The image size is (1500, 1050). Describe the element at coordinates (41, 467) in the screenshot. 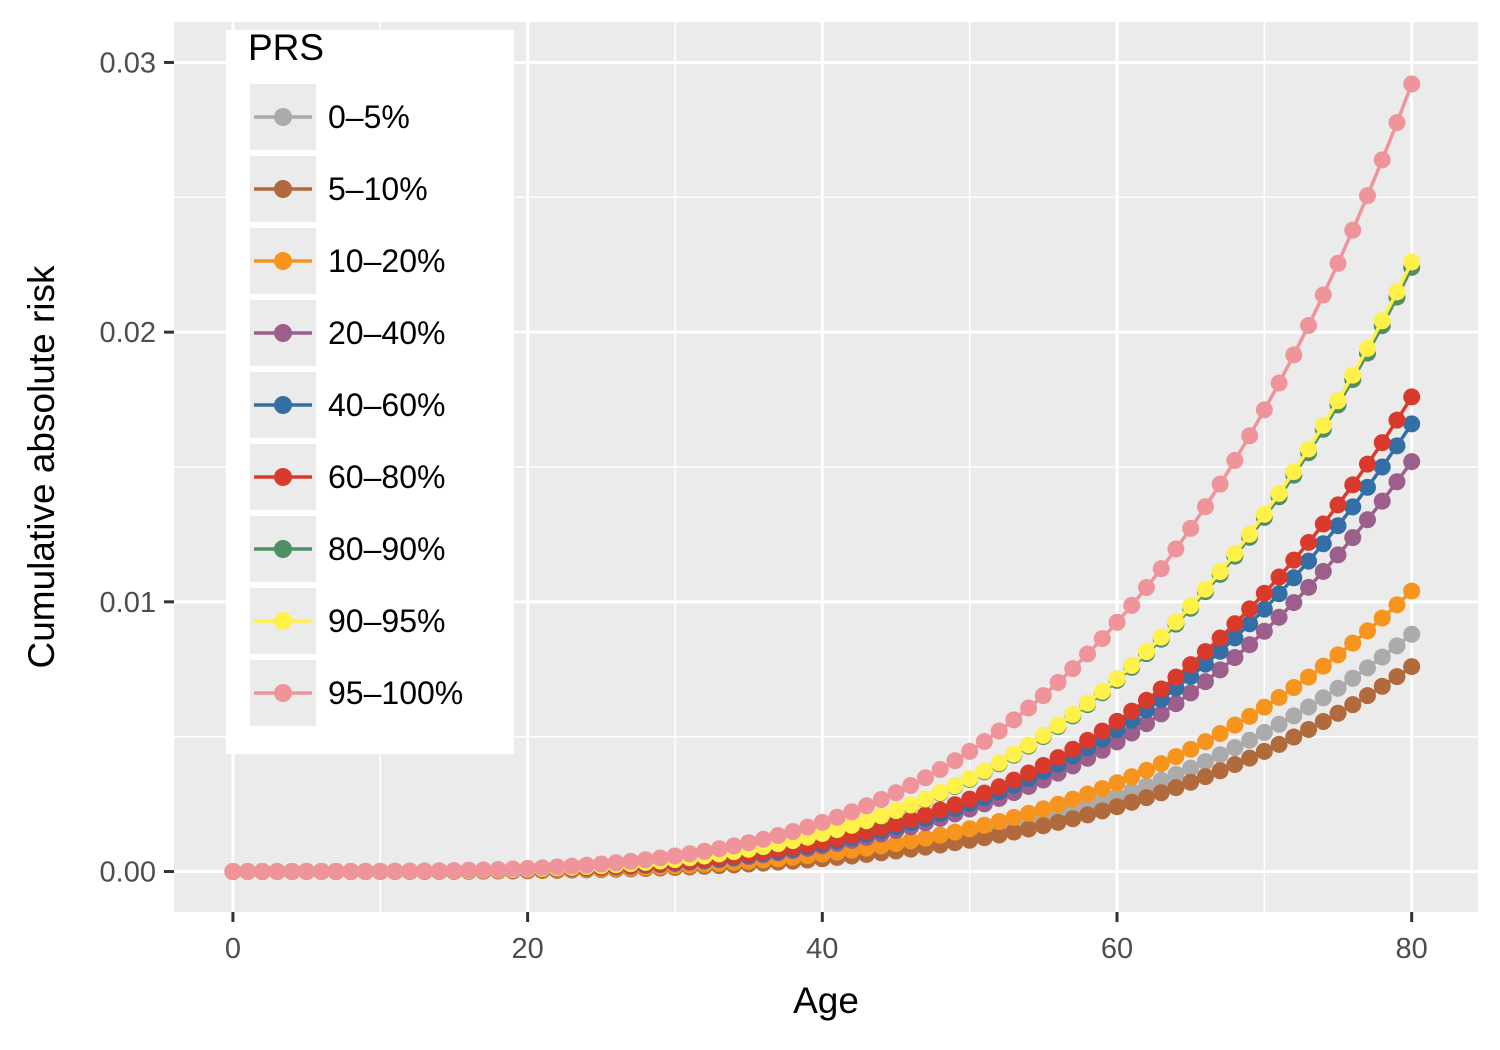

I see `y-axis-title: Cumulative absolute risk` at that location.